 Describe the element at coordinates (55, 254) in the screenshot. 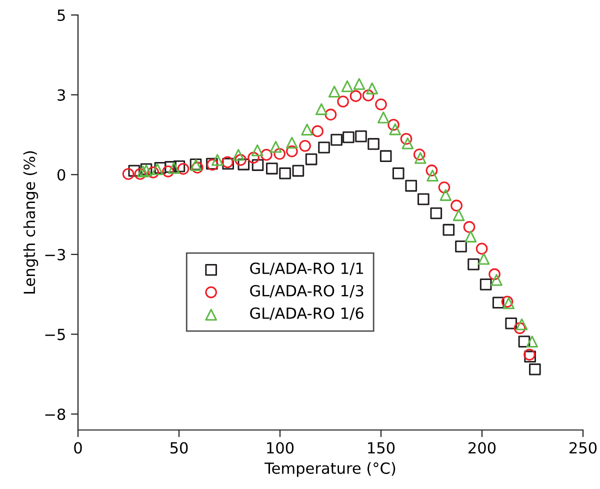

I see `y-tick-label: −3` at that location.